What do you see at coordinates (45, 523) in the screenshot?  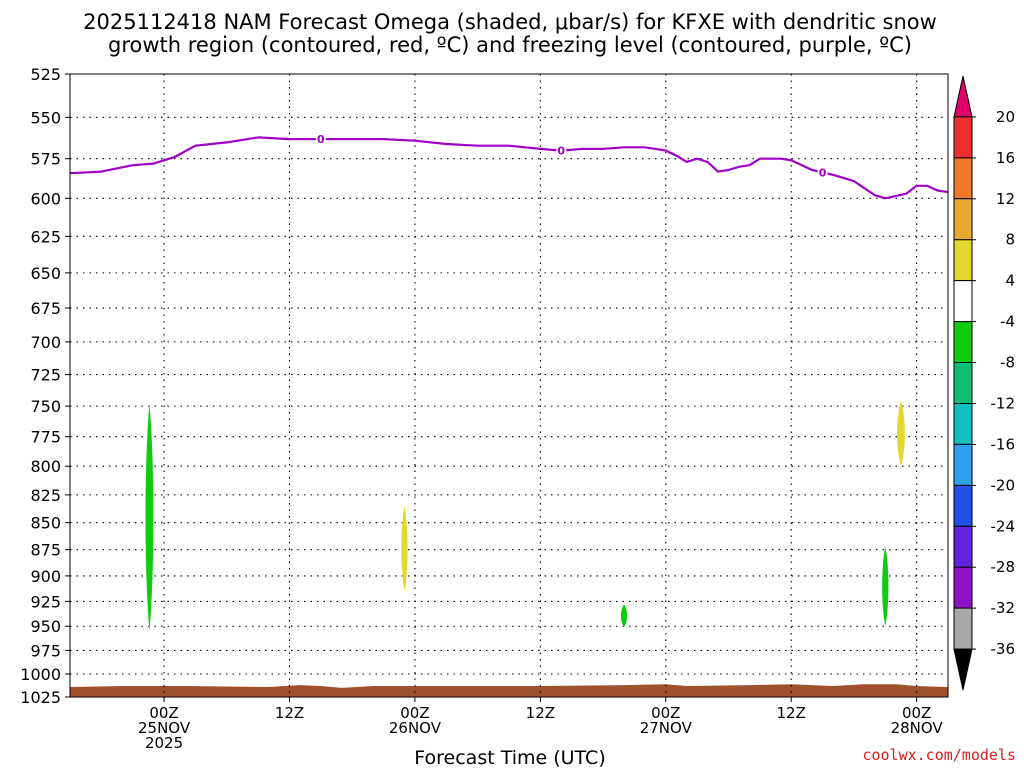 I see `y-tick-label-850: 850` at bounding box center [45, 523].